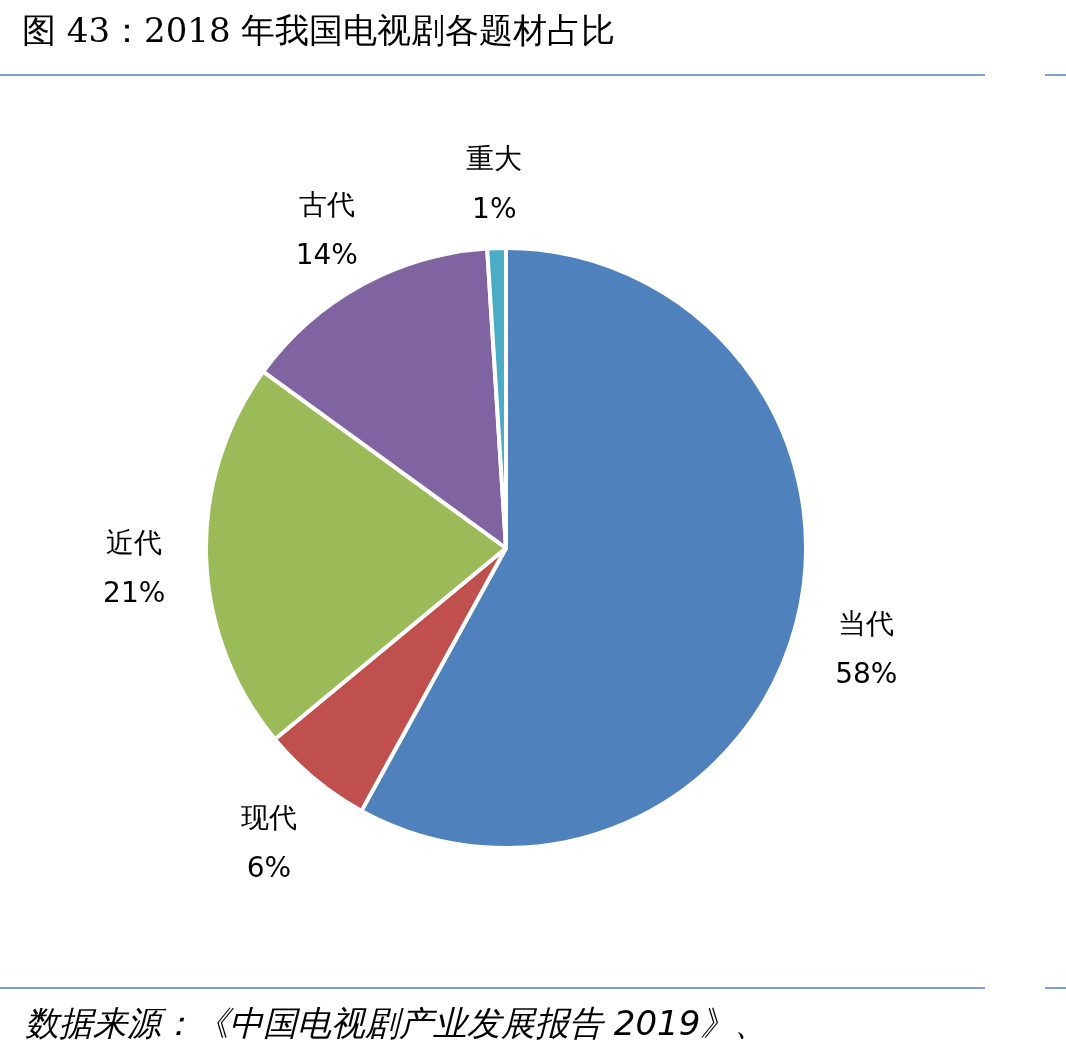  What do you see at coordinates (319, 30) in the screenshot?
I see `chart-title: 图 43：2018 年我国电视剧各题材占比` at bounding box center [319, 30].